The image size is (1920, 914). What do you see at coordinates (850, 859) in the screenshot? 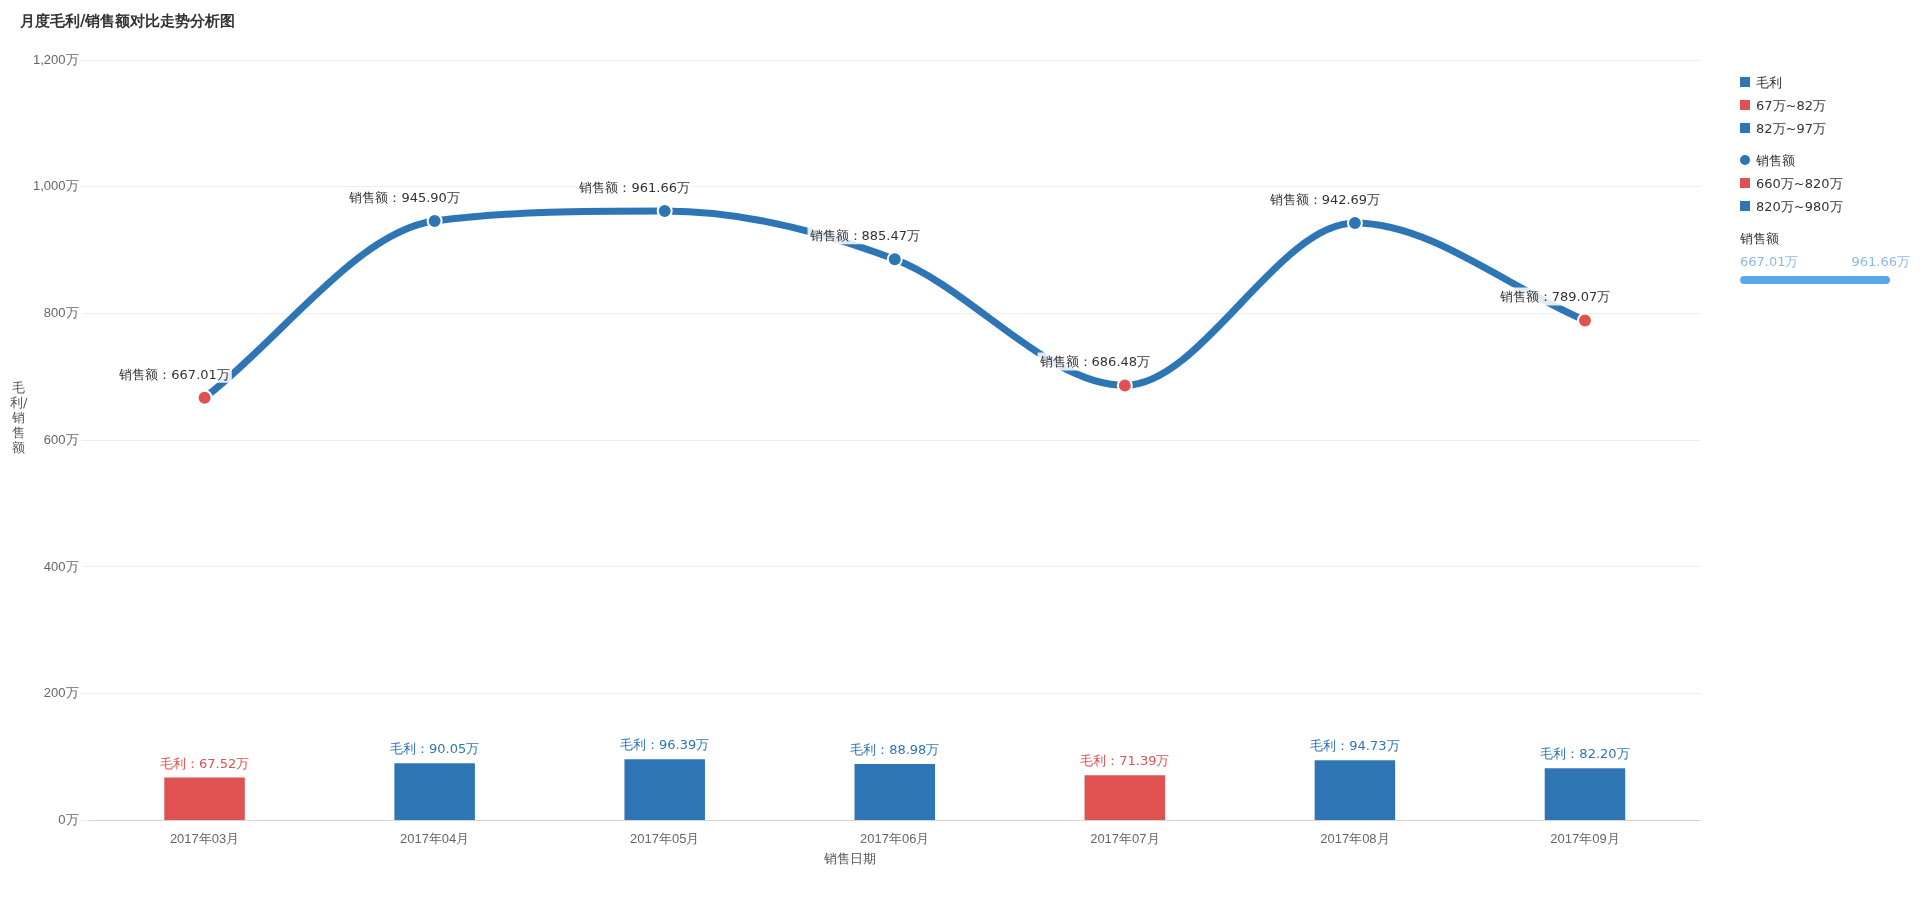
I see `x-axis-title: 销售日期` at bounding box center [850, 859].